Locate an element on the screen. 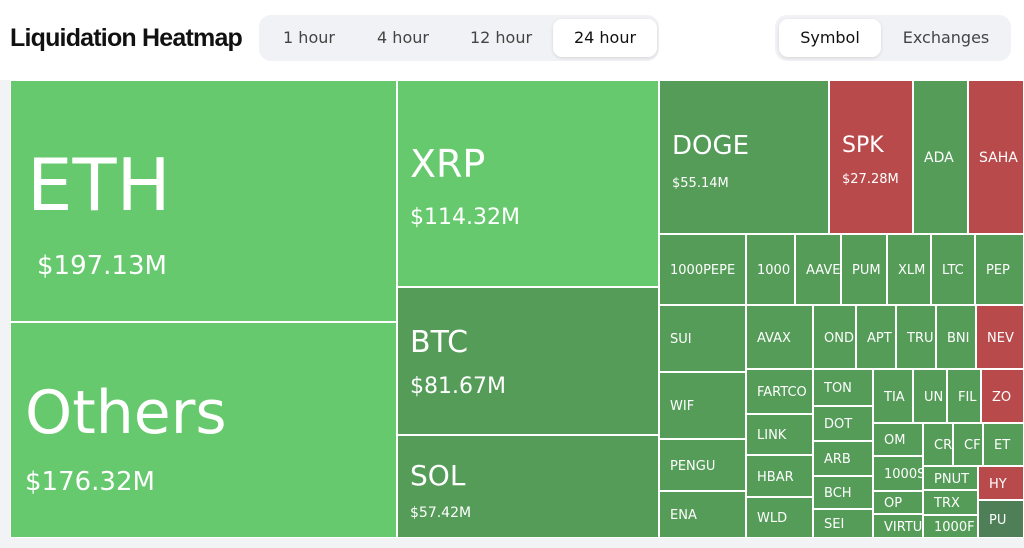 The image size is (1024, 548). tile-symbol: Others is located at coordinates (126, 413).